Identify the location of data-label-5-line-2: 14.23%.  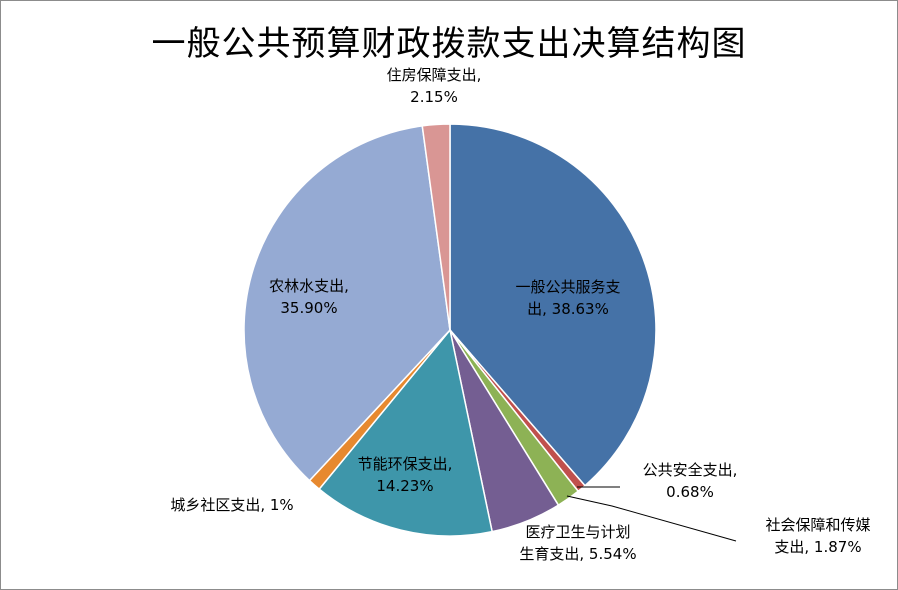
(404, 486).